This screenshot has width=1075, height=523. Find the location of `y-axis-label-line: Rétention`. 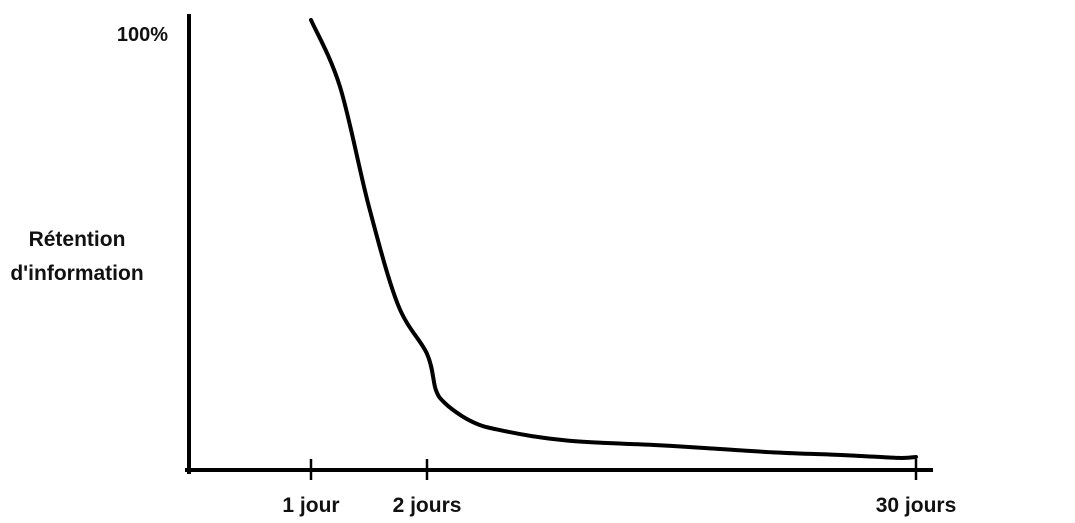

y-axis-label-line: Rétention is located at coordinates (77, 239).